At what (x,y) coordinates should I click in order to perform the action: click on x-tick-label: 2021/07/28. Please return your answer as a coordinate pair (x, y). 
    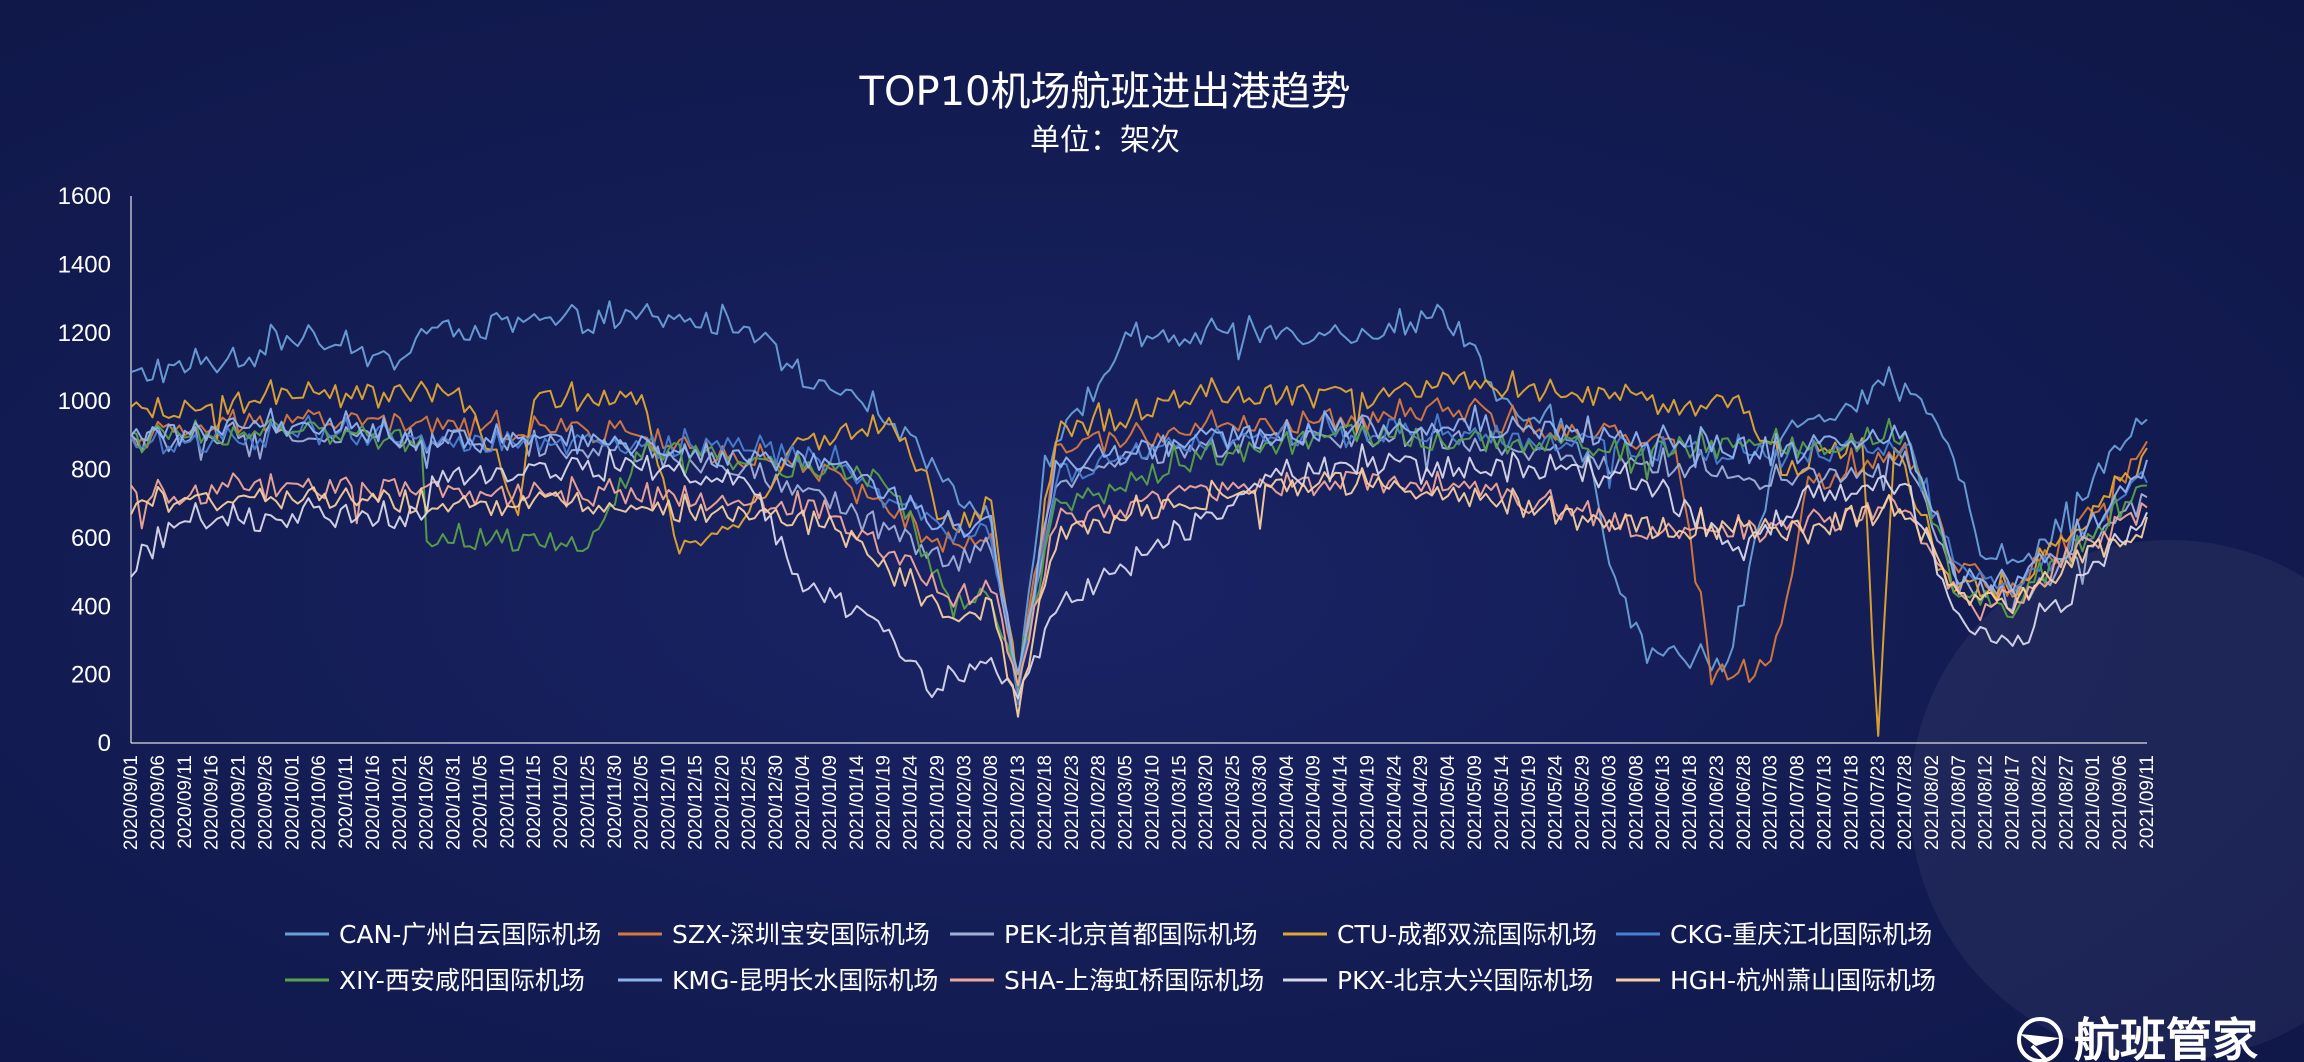
    Looking at the image, I should click on (1905, 802).